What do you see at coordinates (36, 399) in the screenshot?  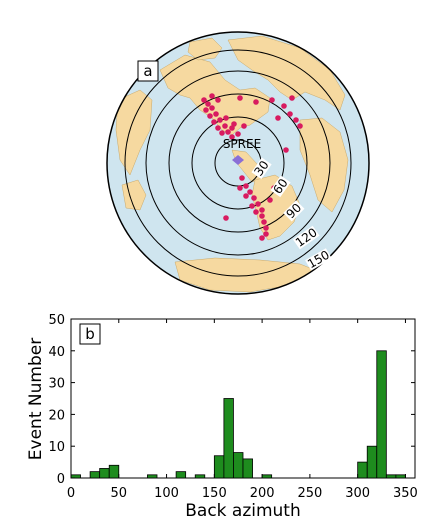 I see `y-axis-label: Event Number` at bounding box center [36, 399].